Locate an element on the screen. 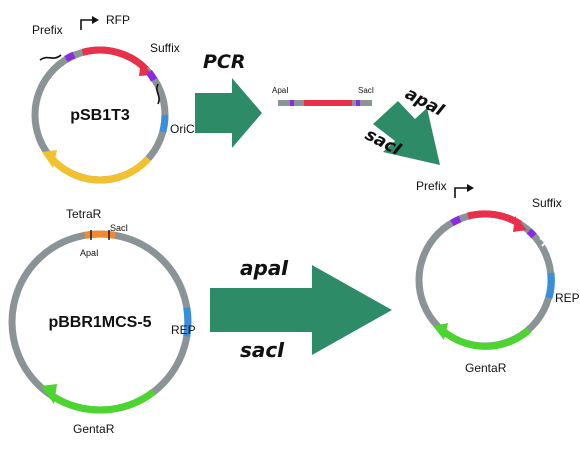 The height and width of the screenshot is (450, 580). psb1t3-rfp-arrowhead is located at coordinates (145, 68).